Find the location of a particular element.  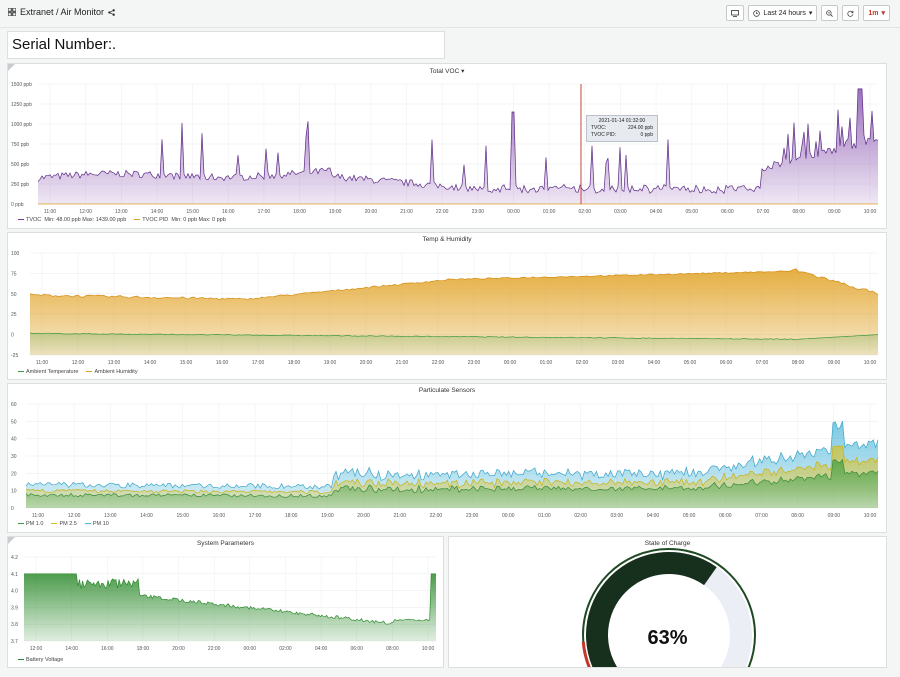

y-tick-label: 20 is located at coordinates (14, 474).